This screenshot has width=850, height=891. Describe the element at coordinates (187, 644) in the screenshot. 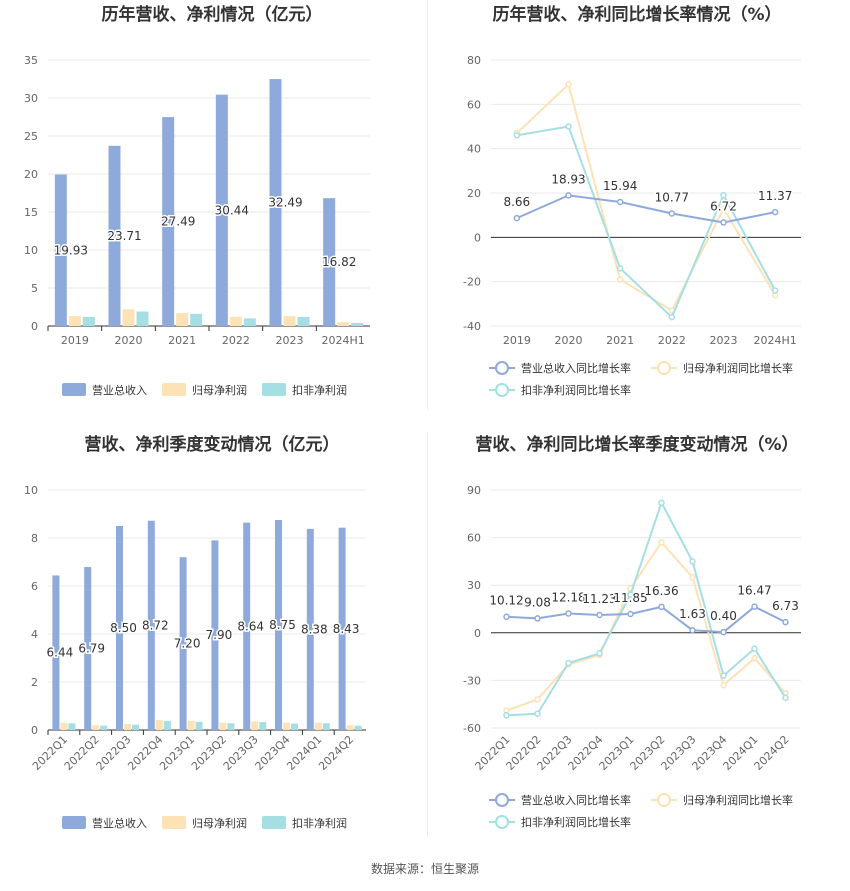

I see `data-label: 7.20` at that location.